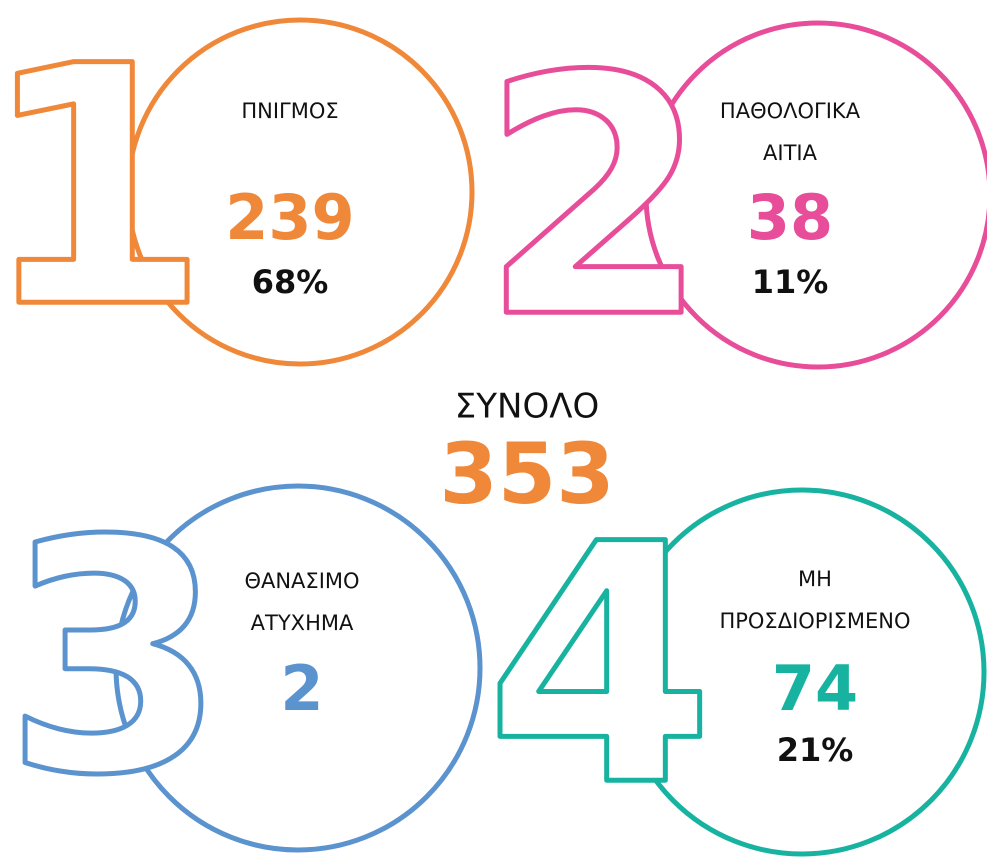 Image resolution: width=987 pixels, height=859 pixels. What do you see at coordinates (301, 581) in the screenshot?
I see `item-label: ΘΑΝΑΣΙΜΟ` at bounding box center [301, 581].